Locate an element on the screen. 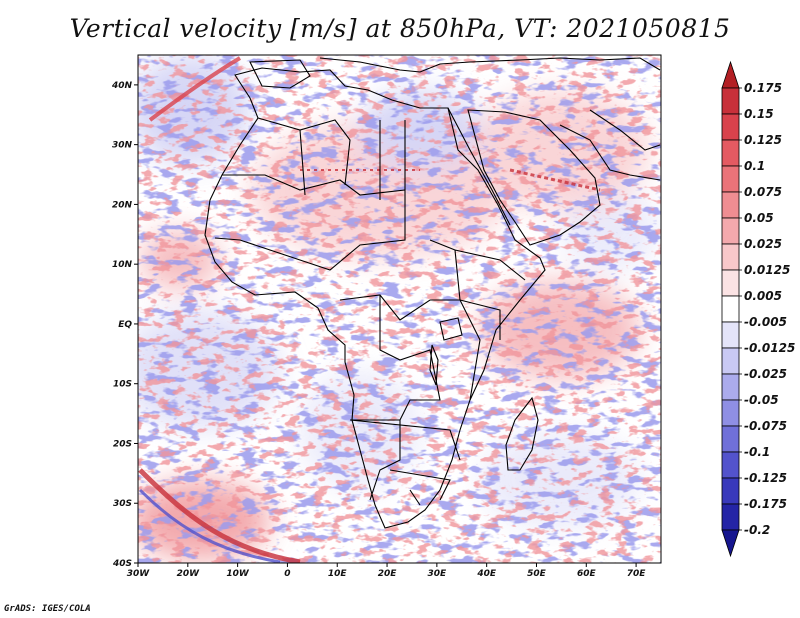 The width and height of the screenshot is (800, 618). colorbar-label: -0.05 is located at coordinates (761, 400).